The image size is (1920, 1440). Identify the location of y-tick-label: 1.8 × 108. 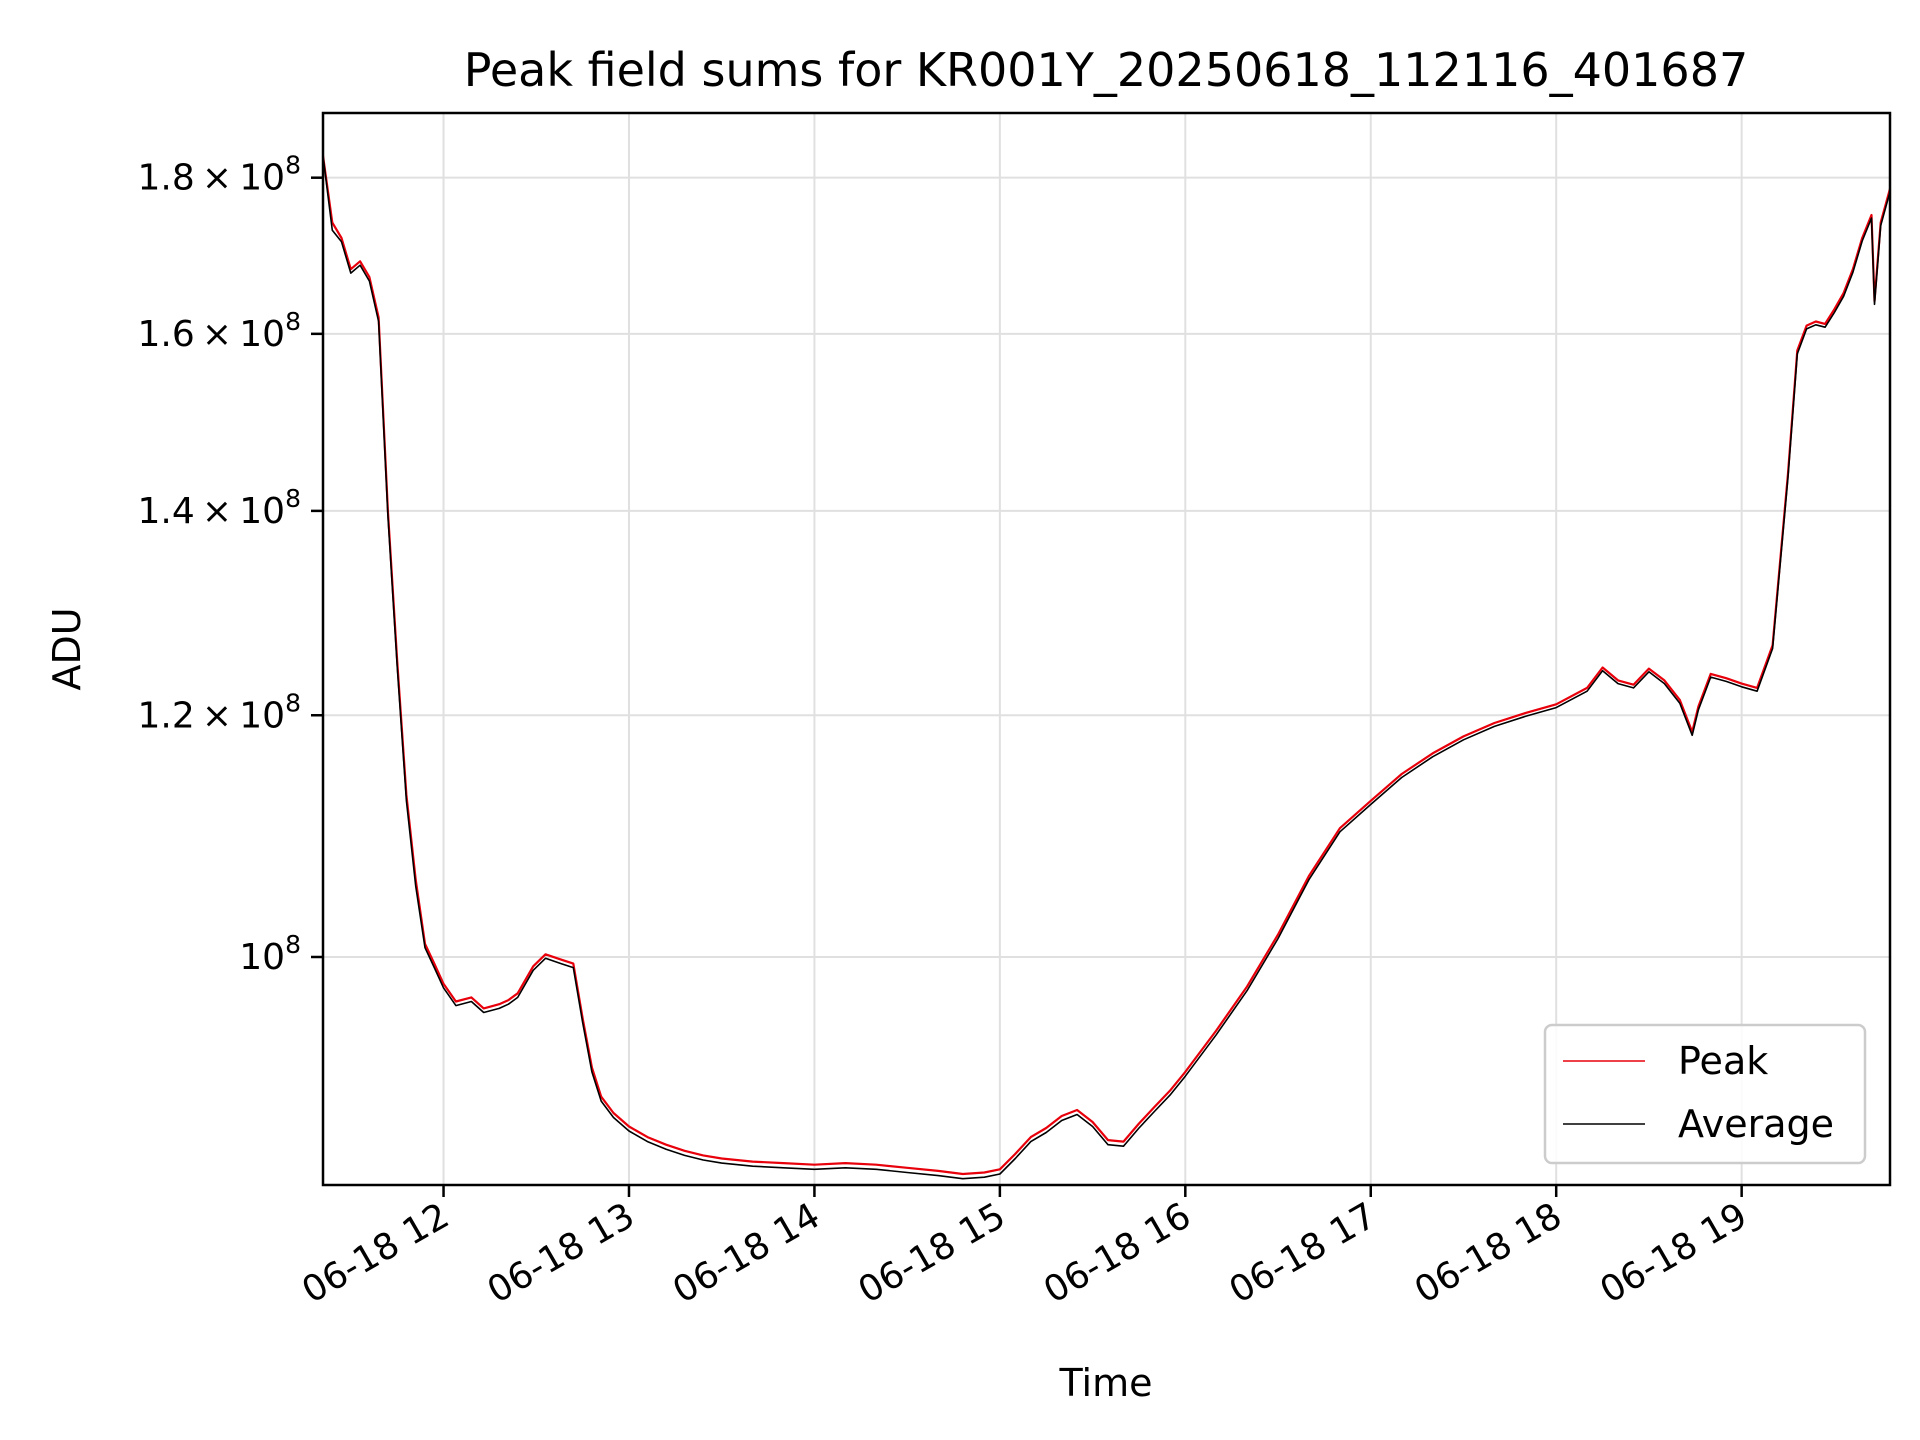
(219, 175).